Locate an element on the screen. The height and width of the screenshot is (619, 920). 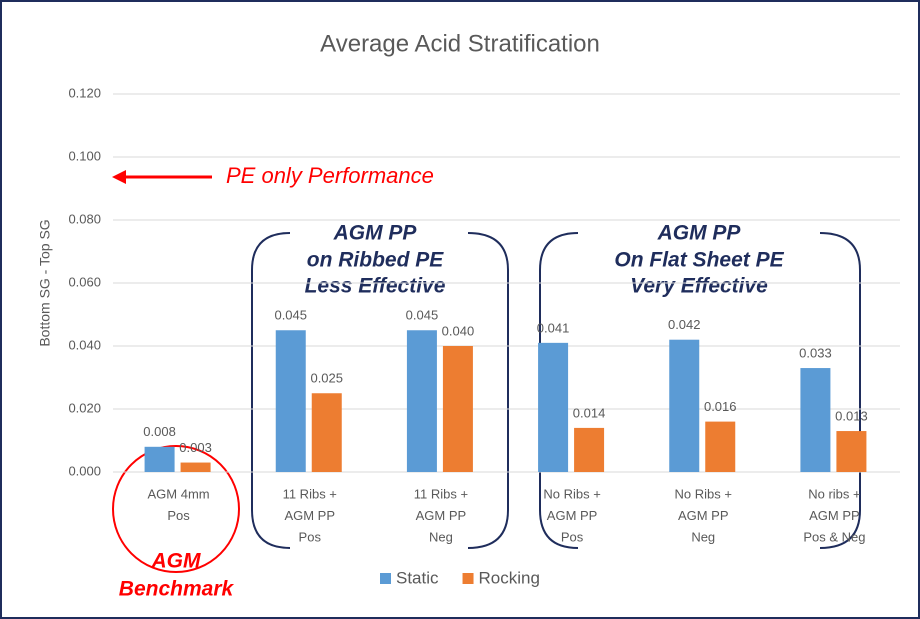
annotation: Benchmark is located at coordinates (177, 589).